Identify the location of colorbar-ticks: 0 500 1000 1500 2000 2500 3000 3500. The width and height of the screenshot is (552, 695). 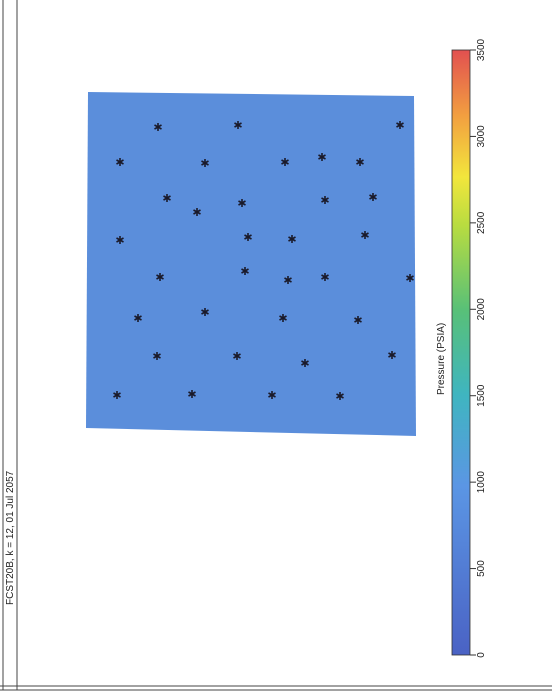
(478, 348).